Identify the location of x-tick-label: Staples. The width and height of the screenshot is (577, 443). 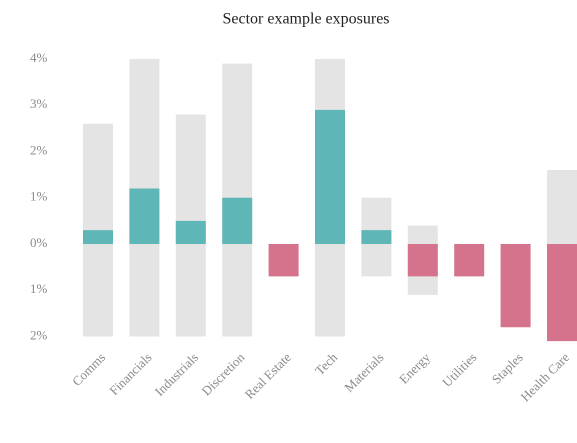
(507, 368).